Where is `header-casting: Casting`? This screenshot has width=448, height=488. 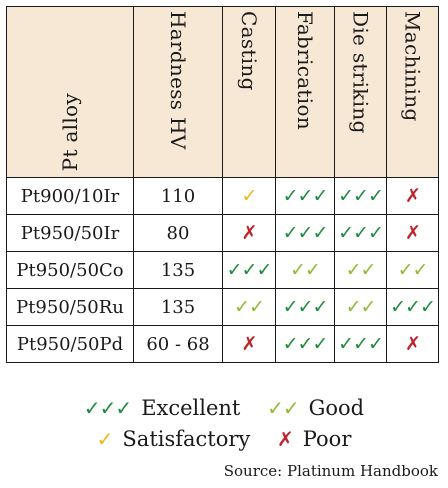 header-casting: Casting is located at coordinates (249, 92).